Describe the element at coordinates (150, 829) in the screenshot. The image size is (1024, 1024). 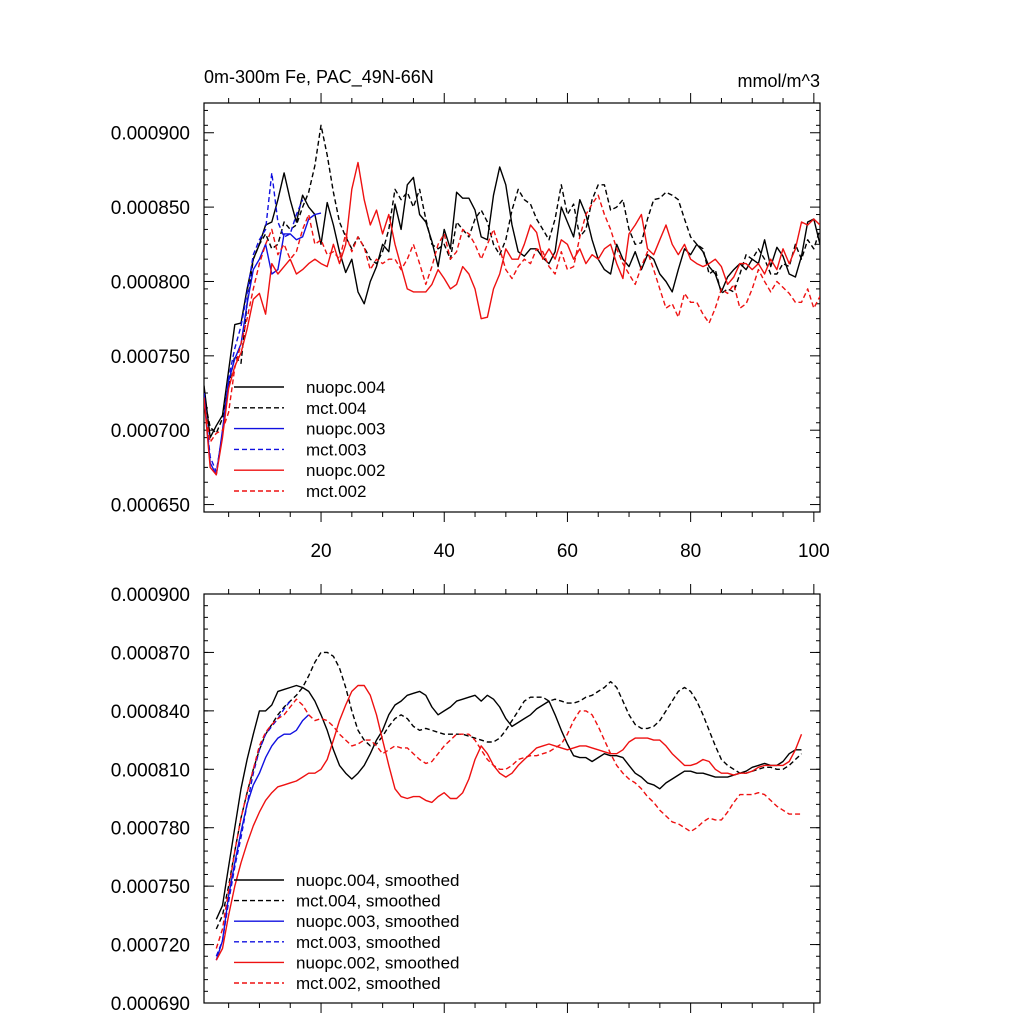
I see `bottom-y-tick-label: 0.000780` at that location.